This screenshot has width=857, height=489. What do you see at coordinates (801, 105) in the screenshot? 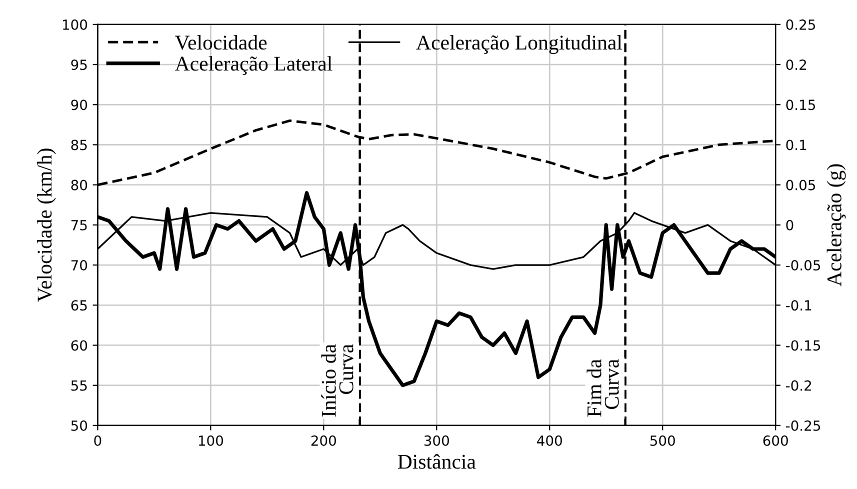
I see `y2-tick-label: 0.15` at bounding box center [801, 105].